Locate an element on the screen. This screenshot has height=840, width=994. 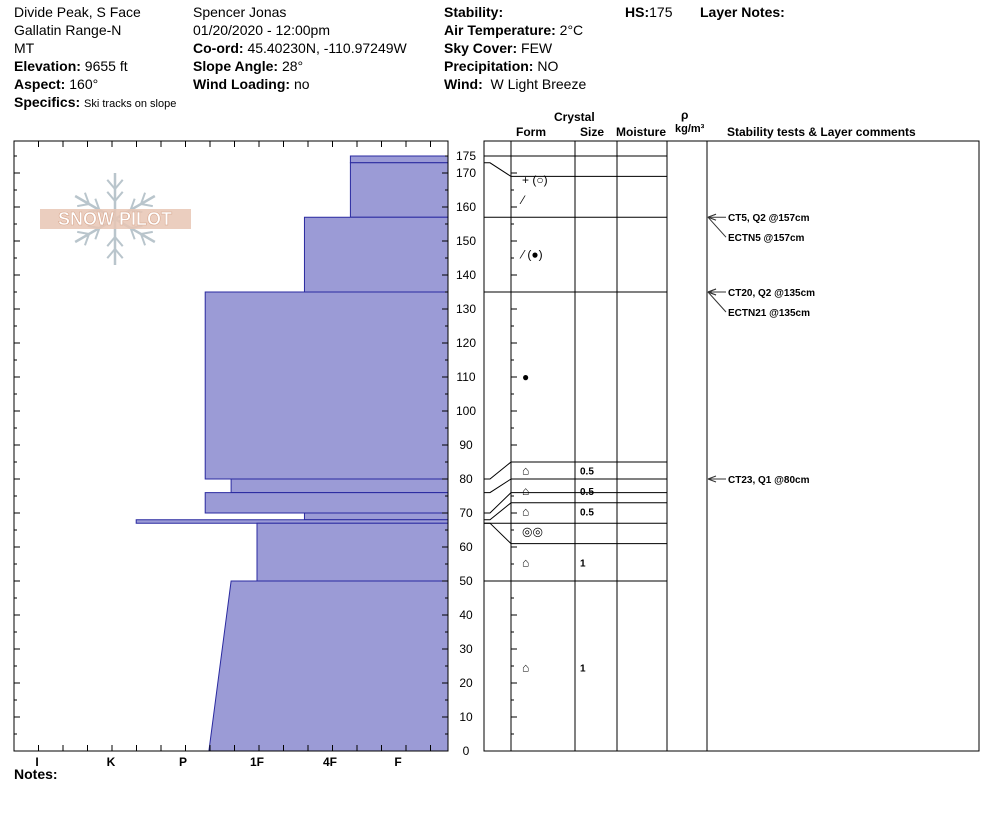
layer-notes-label: Layer Notes: is located at coordinates (742, 12).